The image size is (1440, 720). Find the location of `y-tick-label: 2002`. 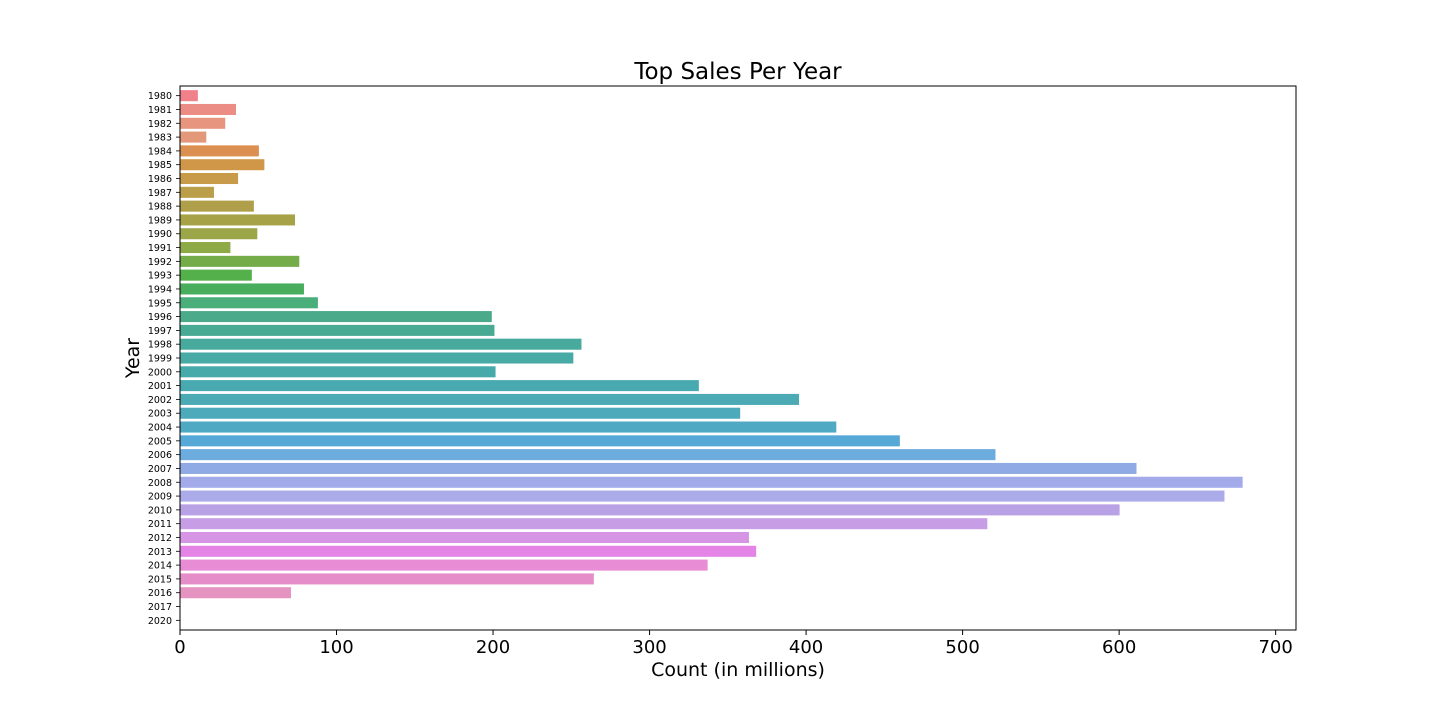

y-tick-label: 2002 is located at coordinates (160, 400).